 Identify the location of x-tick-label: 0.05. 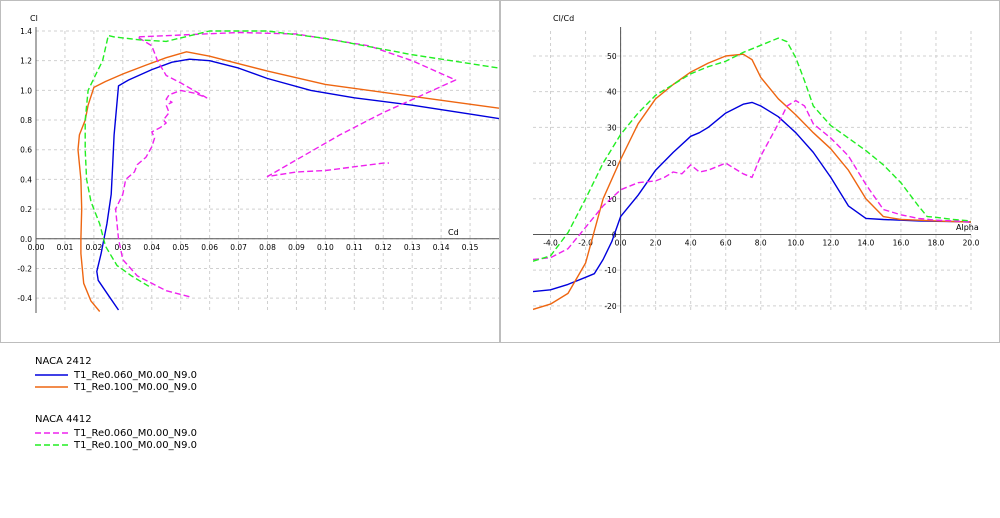
(180, 247).